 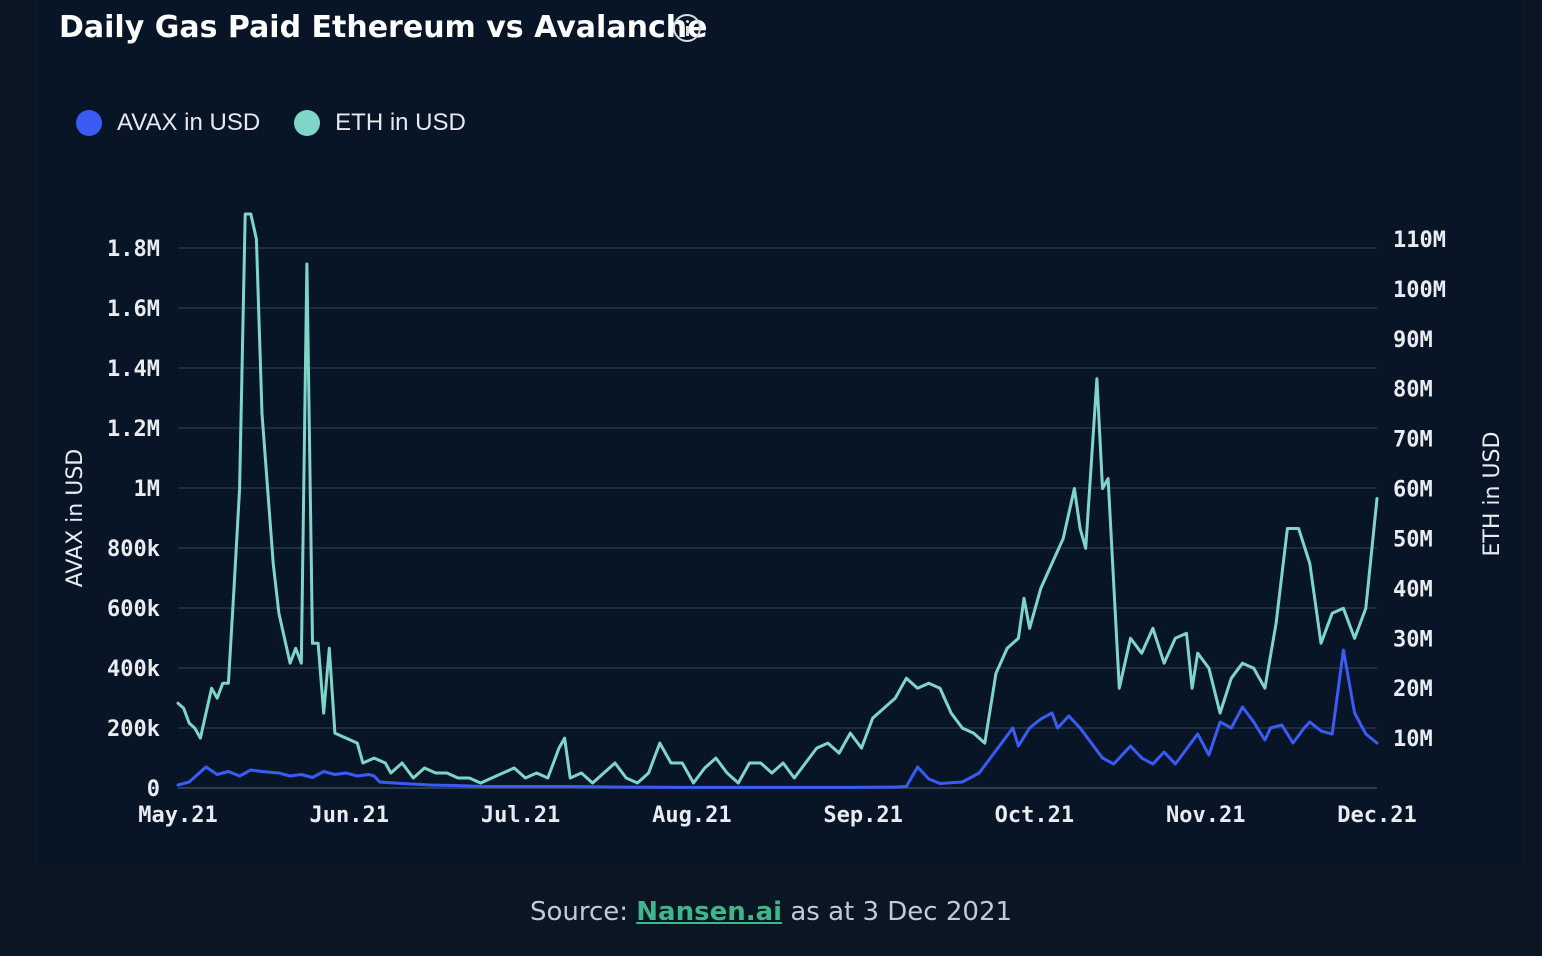 What do you see at coordinates (579, 912) in the screenshot?
I see `source-prefix: Source:` at bounding box center [579, 912].